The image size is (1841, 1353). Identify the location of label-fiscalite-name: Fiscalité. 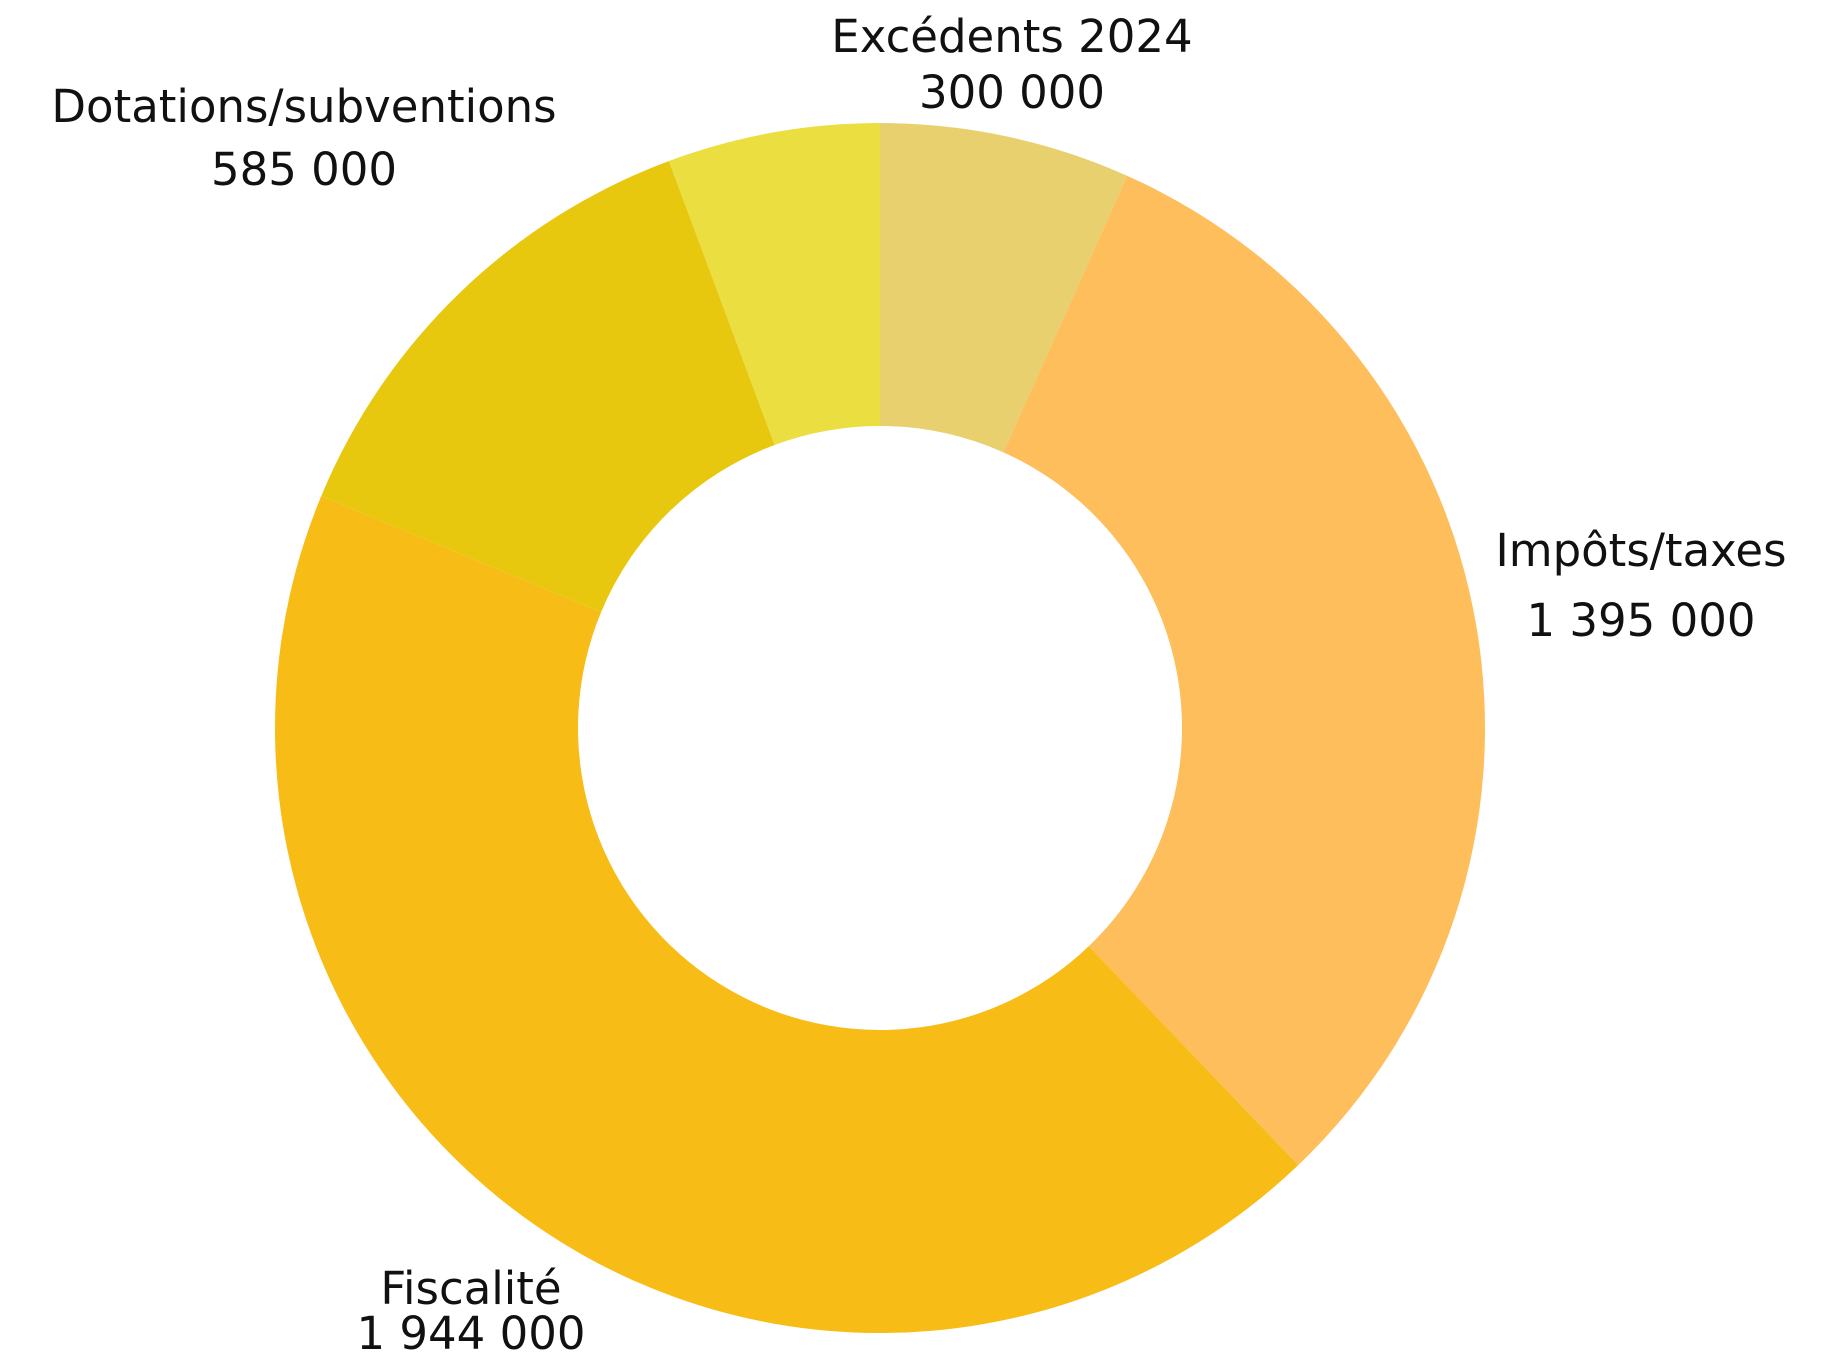
(470, 1288).